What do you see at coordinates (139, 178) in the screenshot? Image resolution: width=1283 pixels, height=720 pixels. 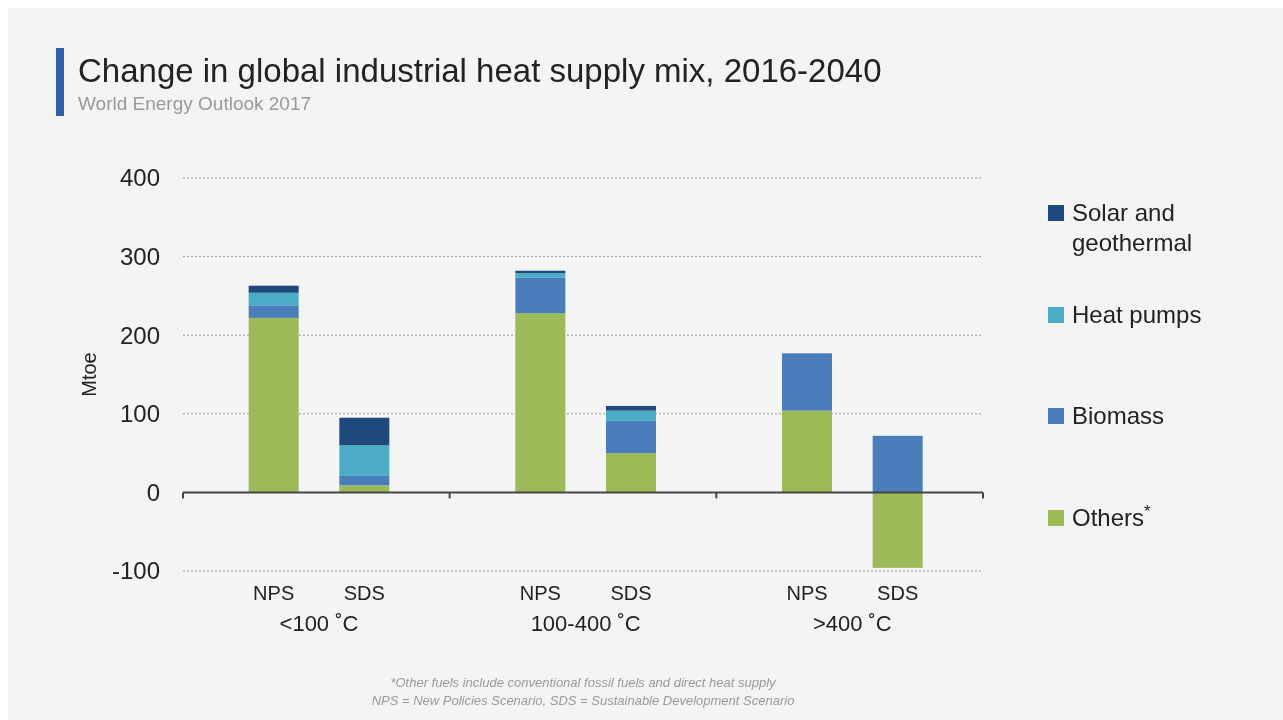 I see `y-tick-label: 400` at bounding box center [139, 178].